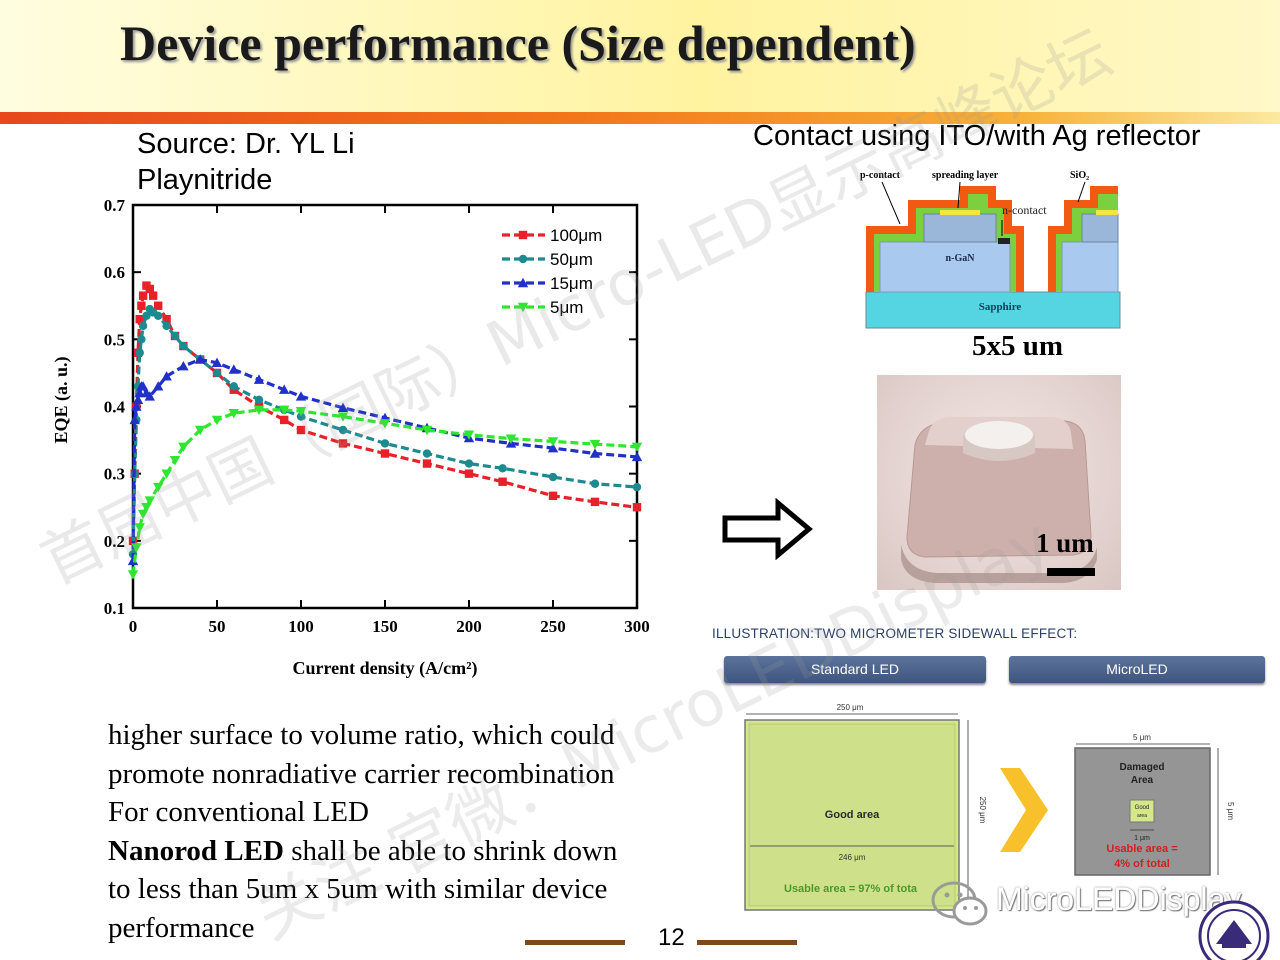 The height and width of the screenshot is (960, 1280). Describe the element at coordinates (518, 43) in the screenshot. I see `slide-title: Device performance (Size dependent)` at that location.